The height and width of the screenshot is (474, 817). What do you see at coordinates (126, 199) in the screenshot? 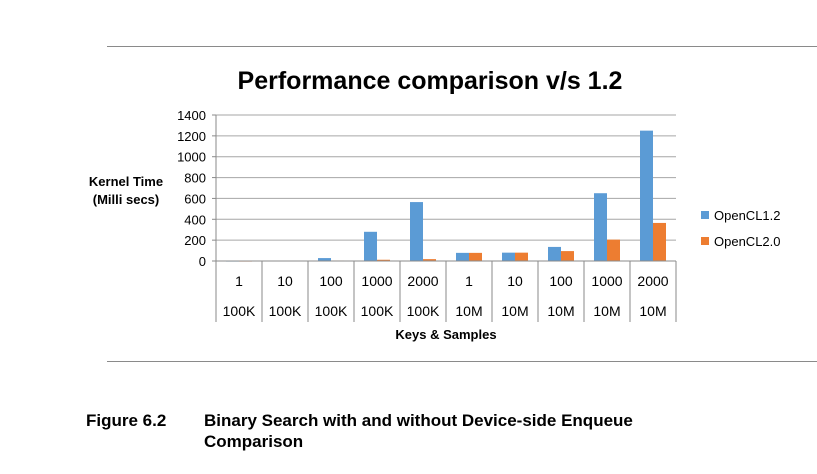
I see `y-axis-label-line2: (Milli secs)` at bounding box center [126, 199].